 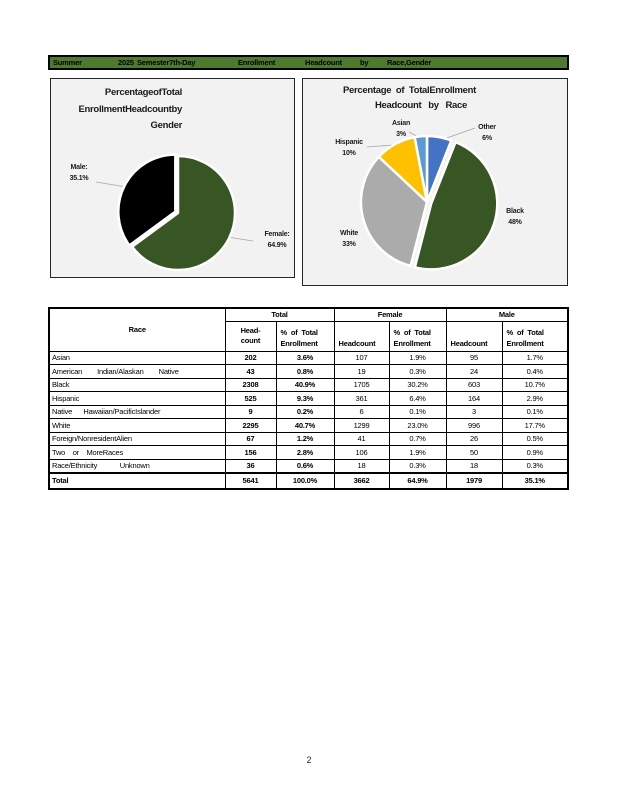 I want to click on table-cell: 1.2%, so click(x=305, y=438).